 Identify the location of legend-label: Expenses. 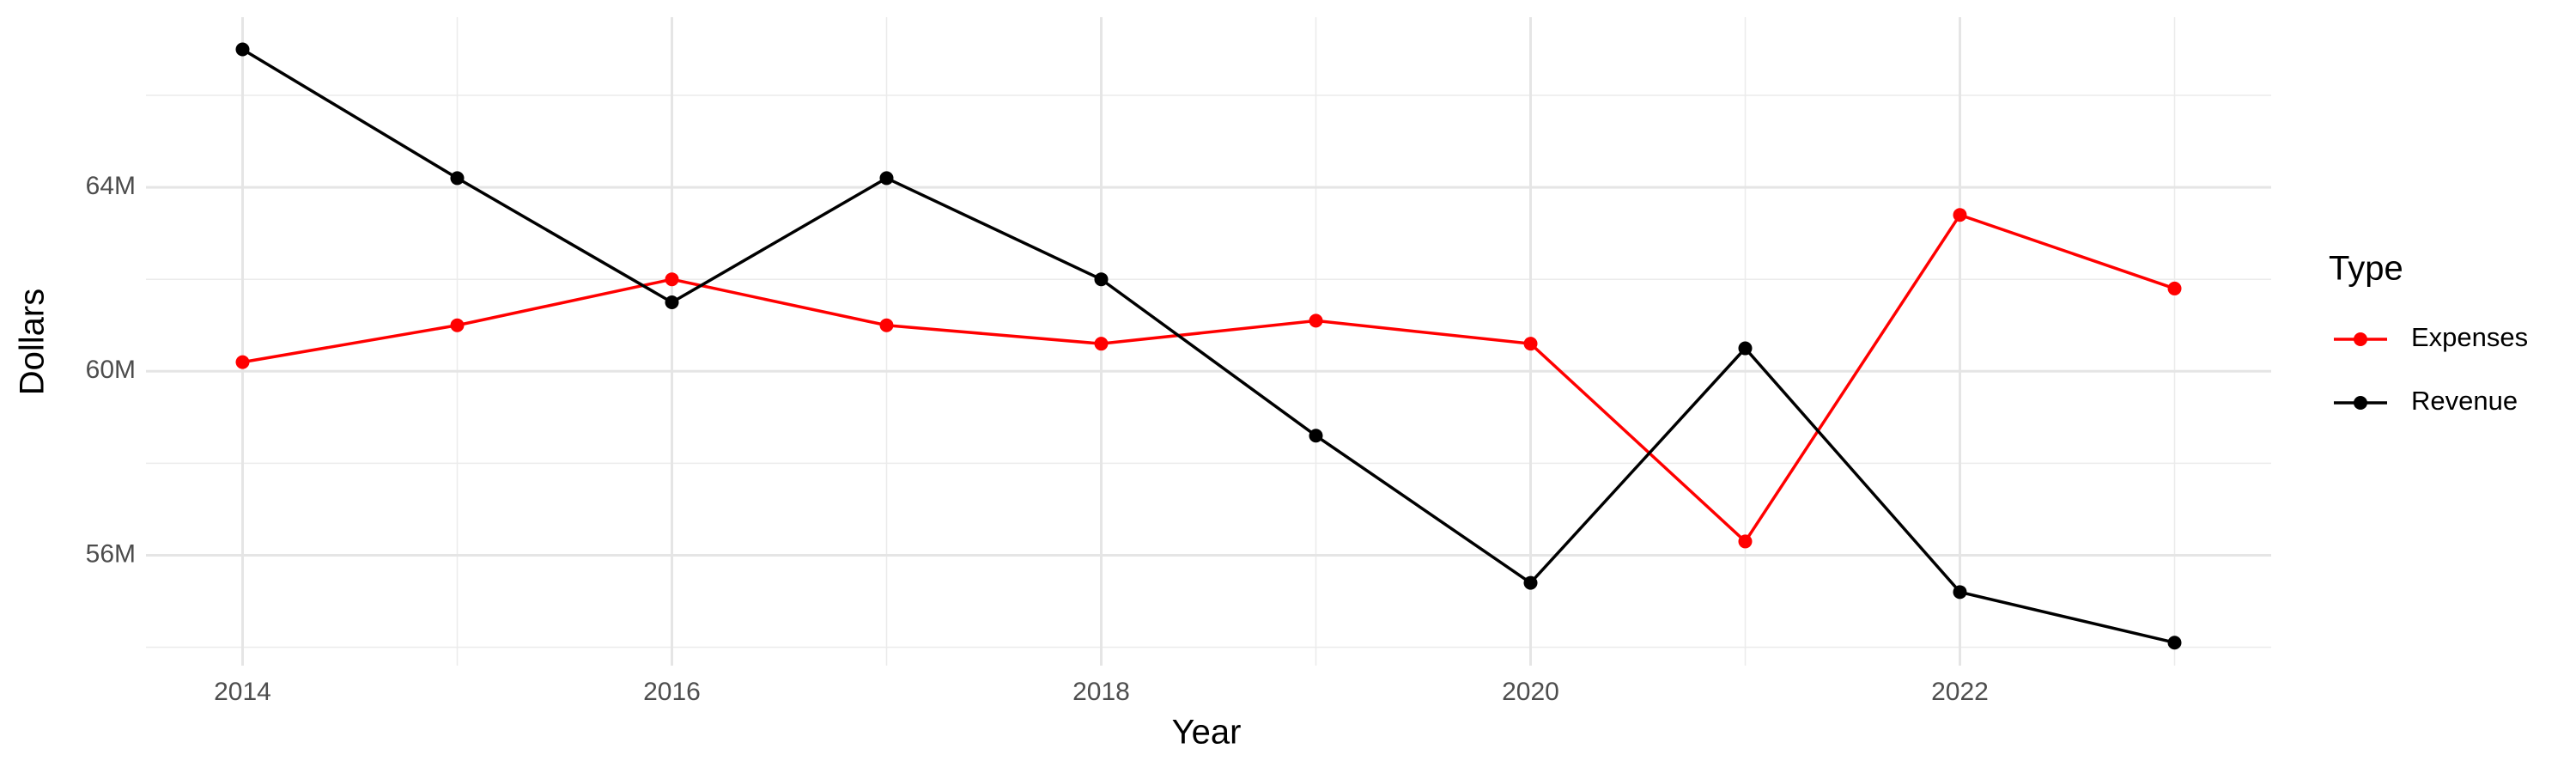
(2470, 337).